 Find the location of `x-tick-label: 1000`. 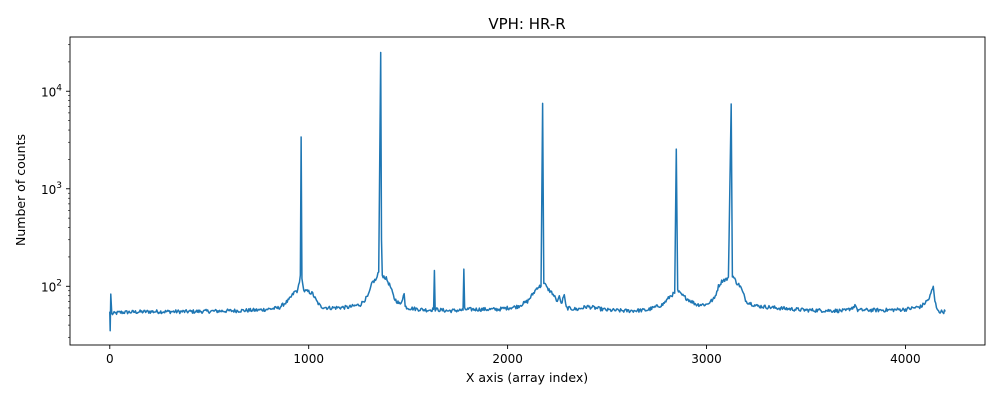

x-tick-label: 1000 is located at coordinates (308, 359).